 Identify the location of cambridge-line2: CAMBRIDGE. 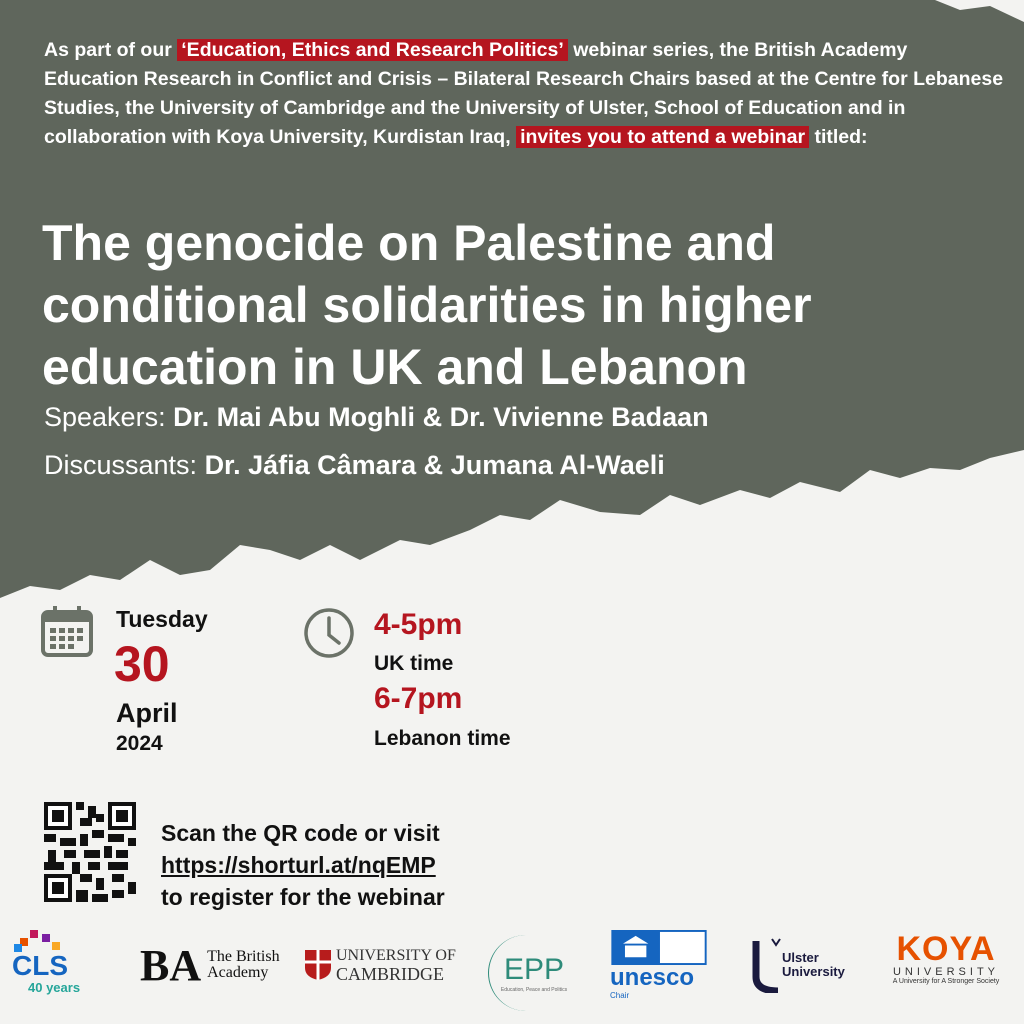
(390, 974).